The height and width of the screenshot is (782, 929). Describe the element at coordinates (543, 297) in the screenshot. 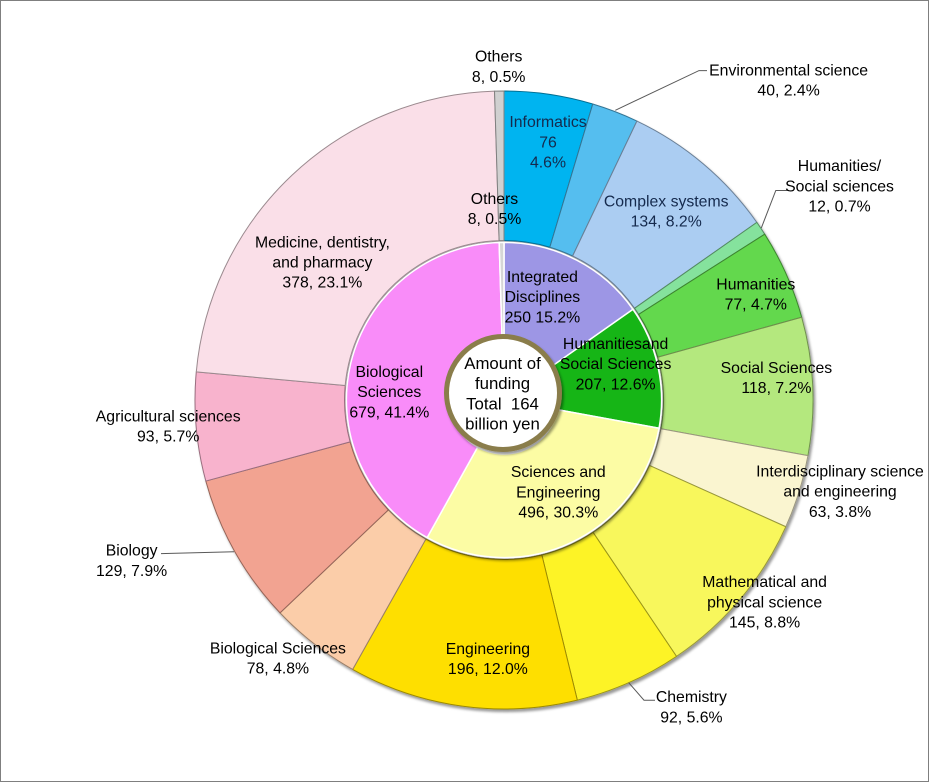

I see `svg-text: Disciplines` at that location.